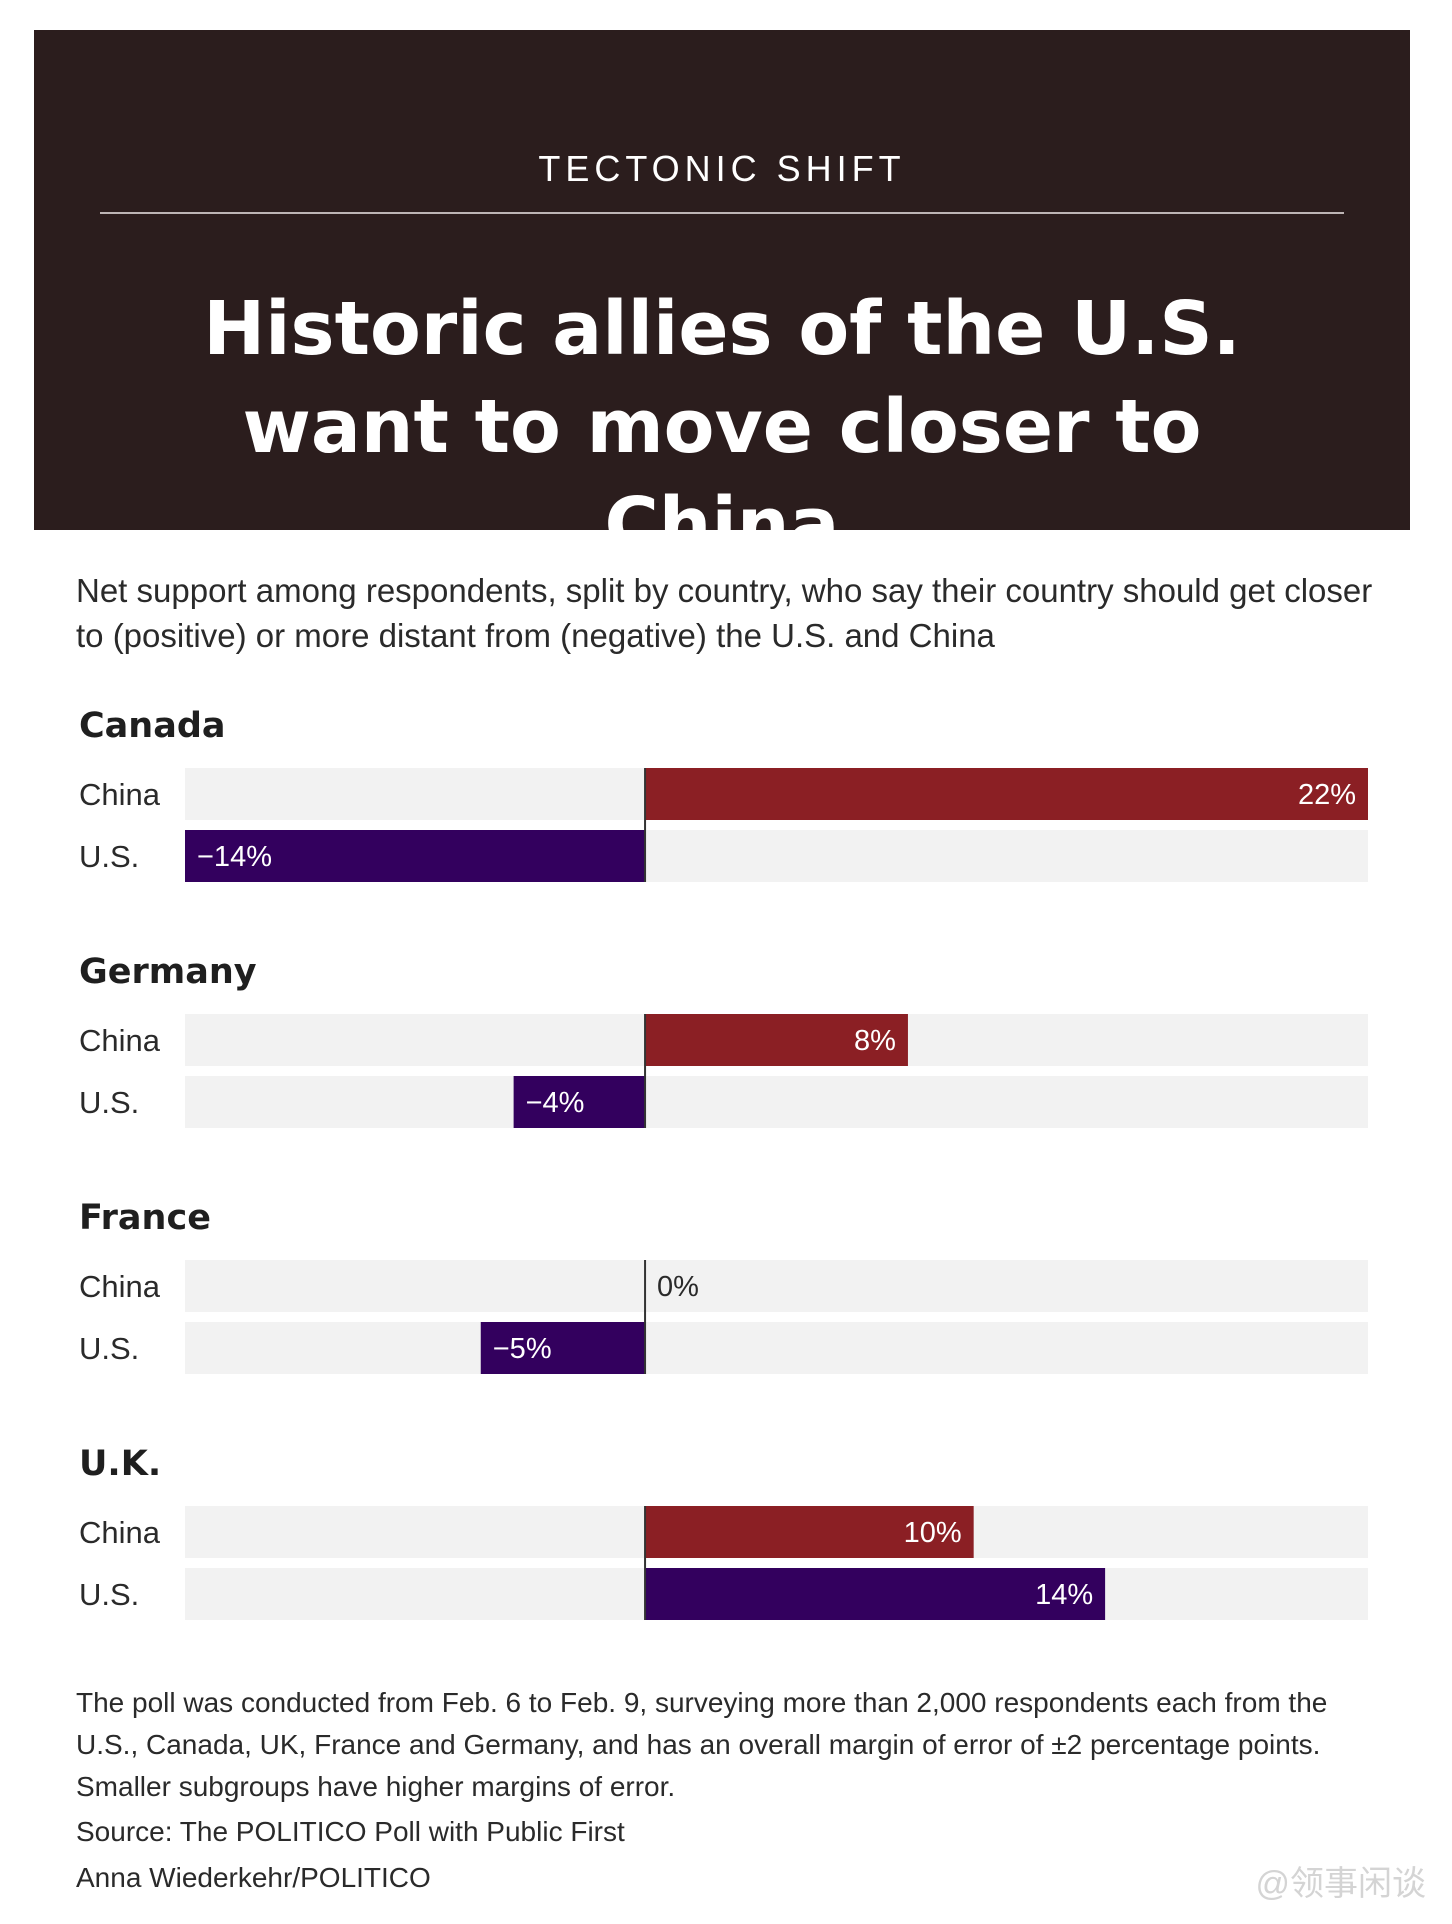  What do you see at coordinates (152, 726) in the screenshot?
I see `group-label: Canada` at bounding box center [152, 726].